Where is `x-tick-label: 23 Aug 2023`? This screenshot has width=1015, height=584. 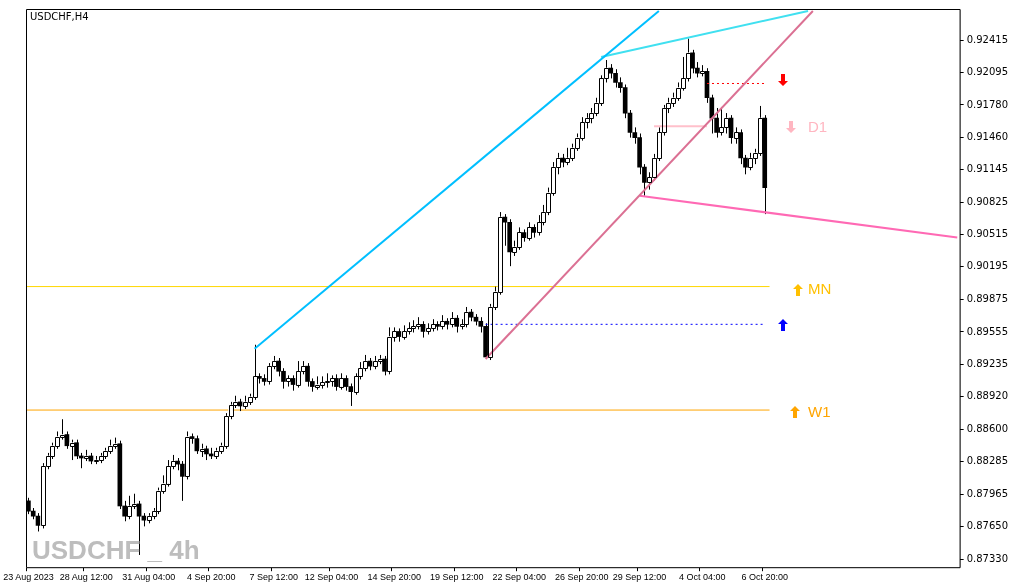
x-tick-label: 23 Aug 2023 is located at coordinates (28, 577).